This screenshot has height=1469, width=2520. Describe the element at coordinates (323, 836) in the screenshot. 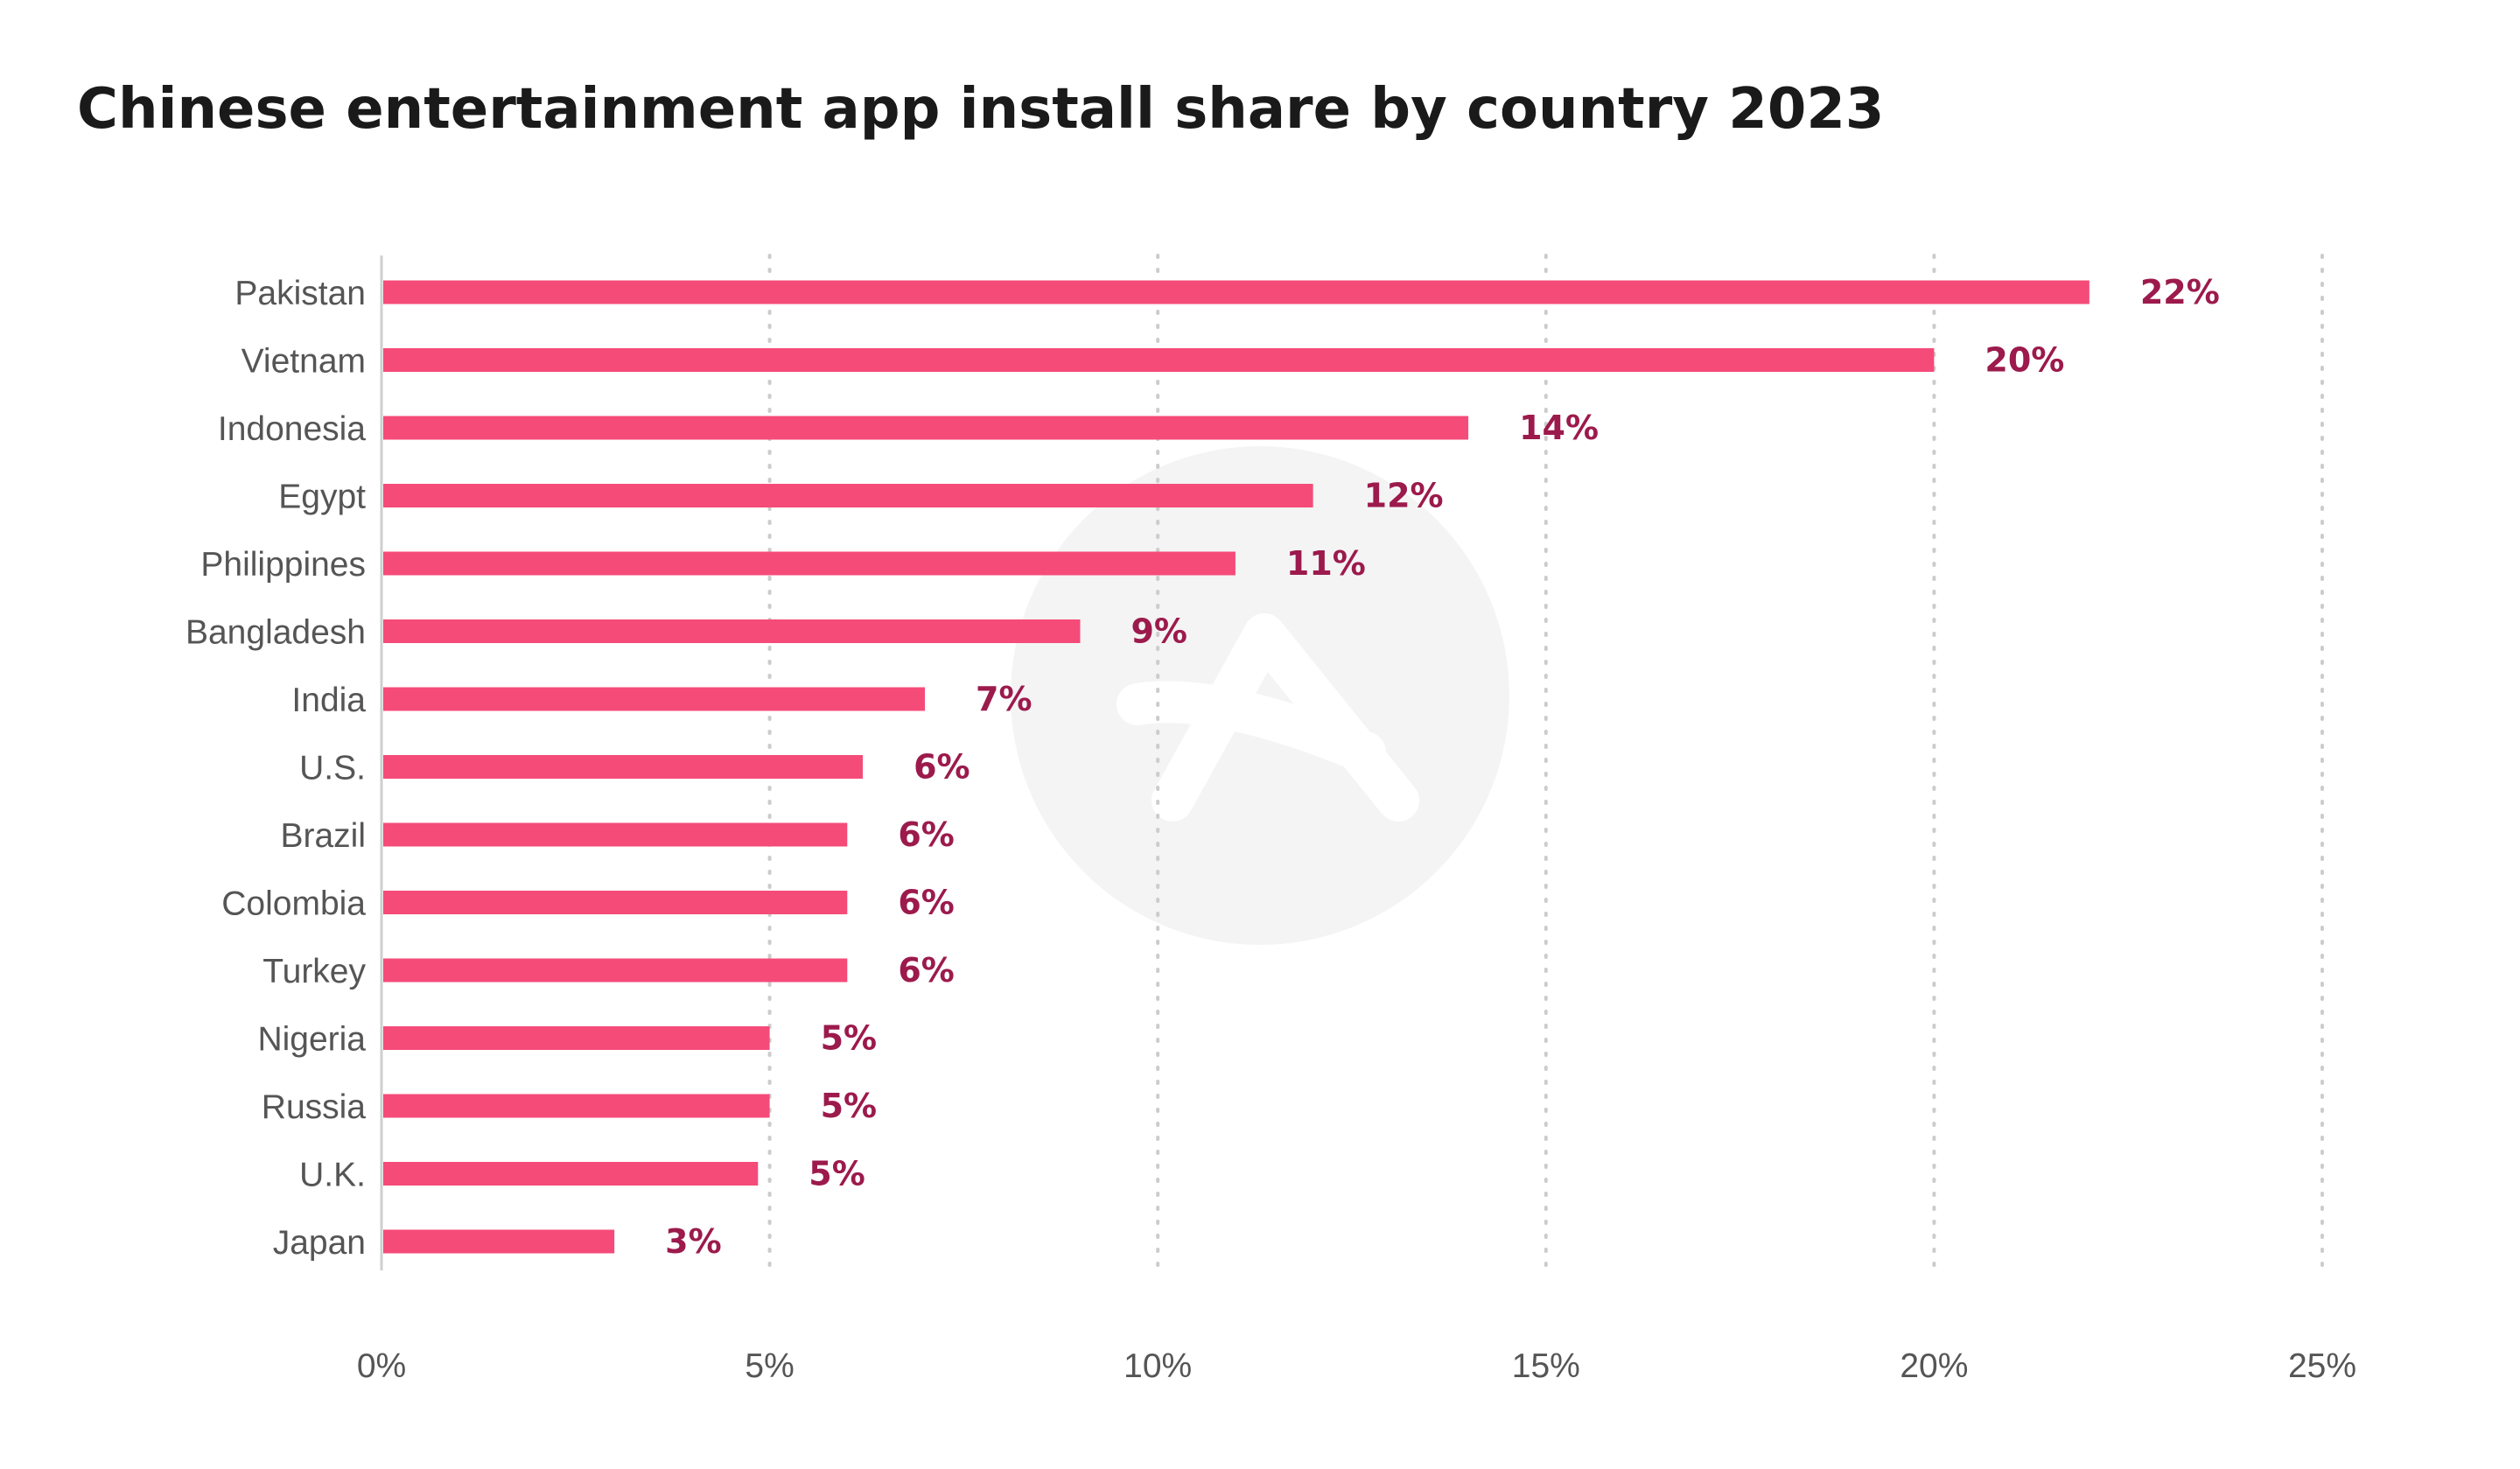

I see `category-label: Brazil` at that location.